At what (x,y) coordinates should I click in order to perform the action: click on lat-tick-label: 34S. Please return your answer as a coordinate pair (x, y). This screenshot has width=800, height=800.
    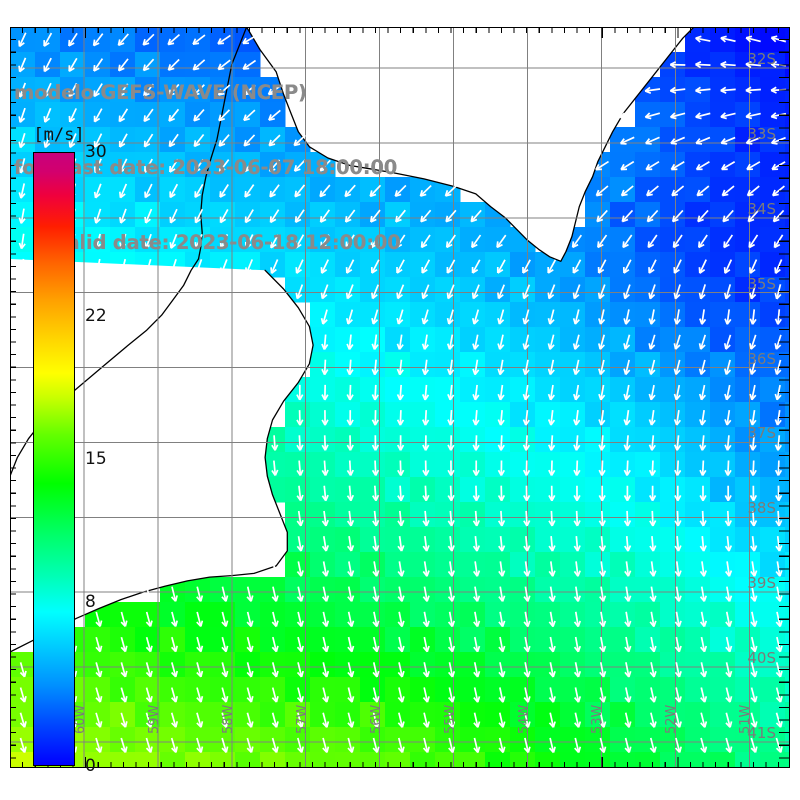
    Looking at the image, I should click on (761, 208).